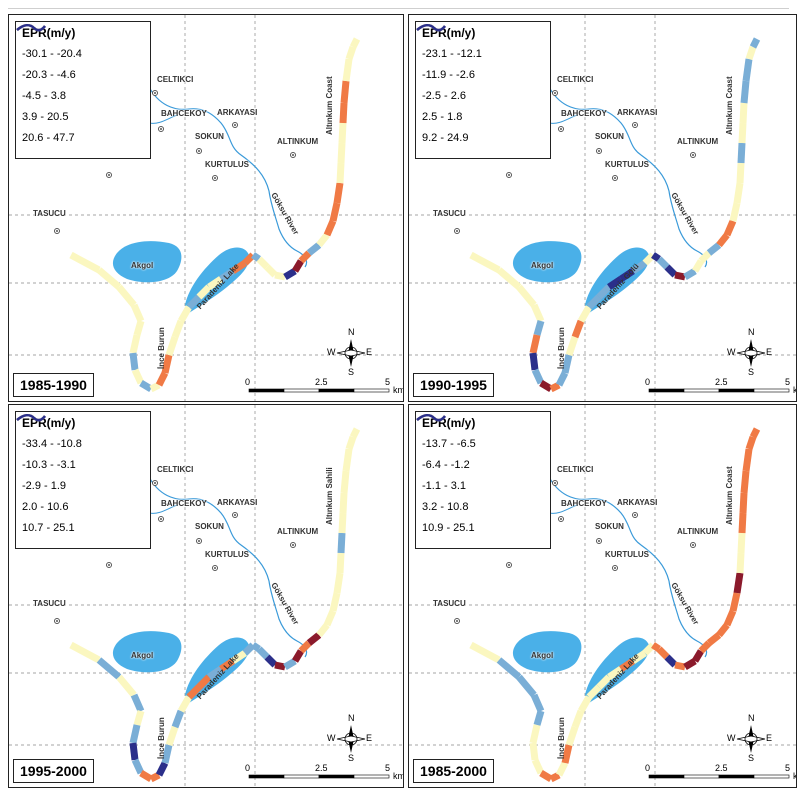 This screenshot has height=788, width=797. I want to click on place-label: SOKUN, so click(209, 526).